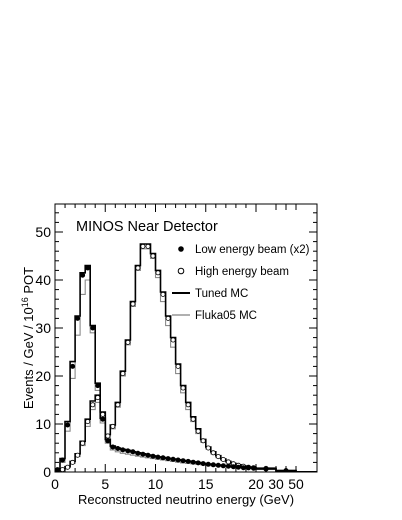  What do you see at coordinates (181, 249) in the screenshot?
I see `filled-circle-marker-icon` at bounding box center [181, 249].